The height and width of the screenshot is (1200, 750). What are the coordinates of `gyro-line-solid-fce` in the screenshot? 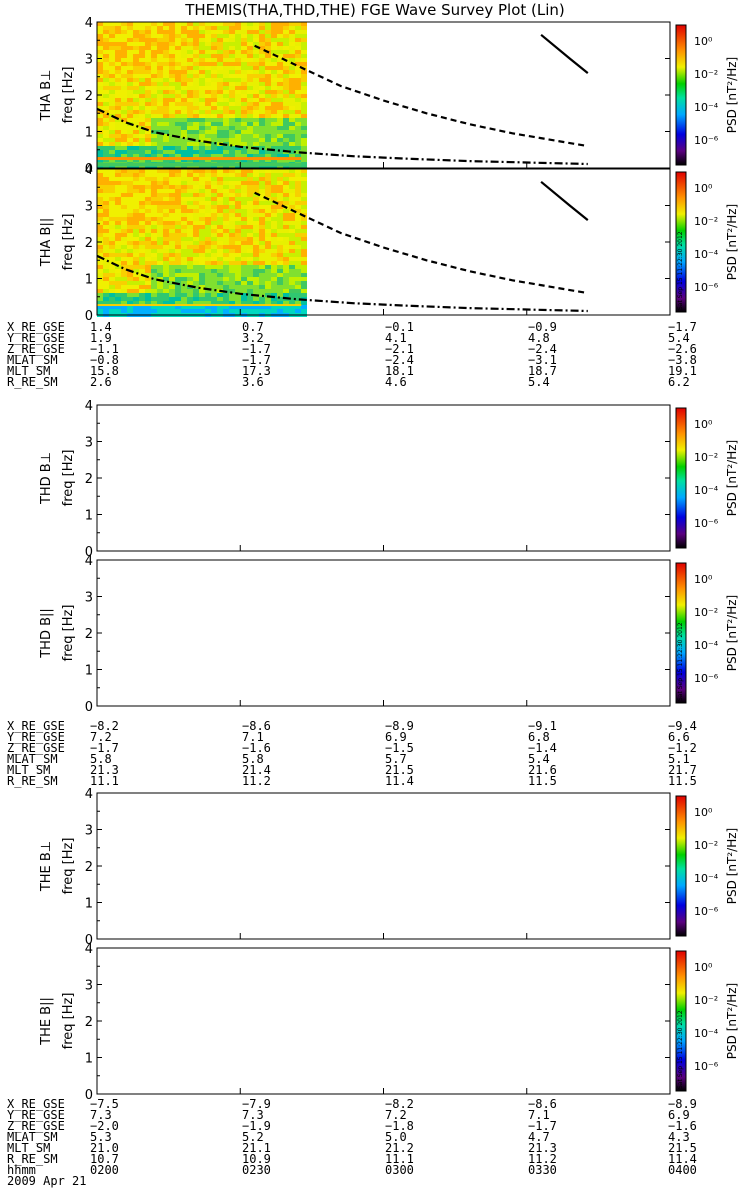 It's located at (564, 53).